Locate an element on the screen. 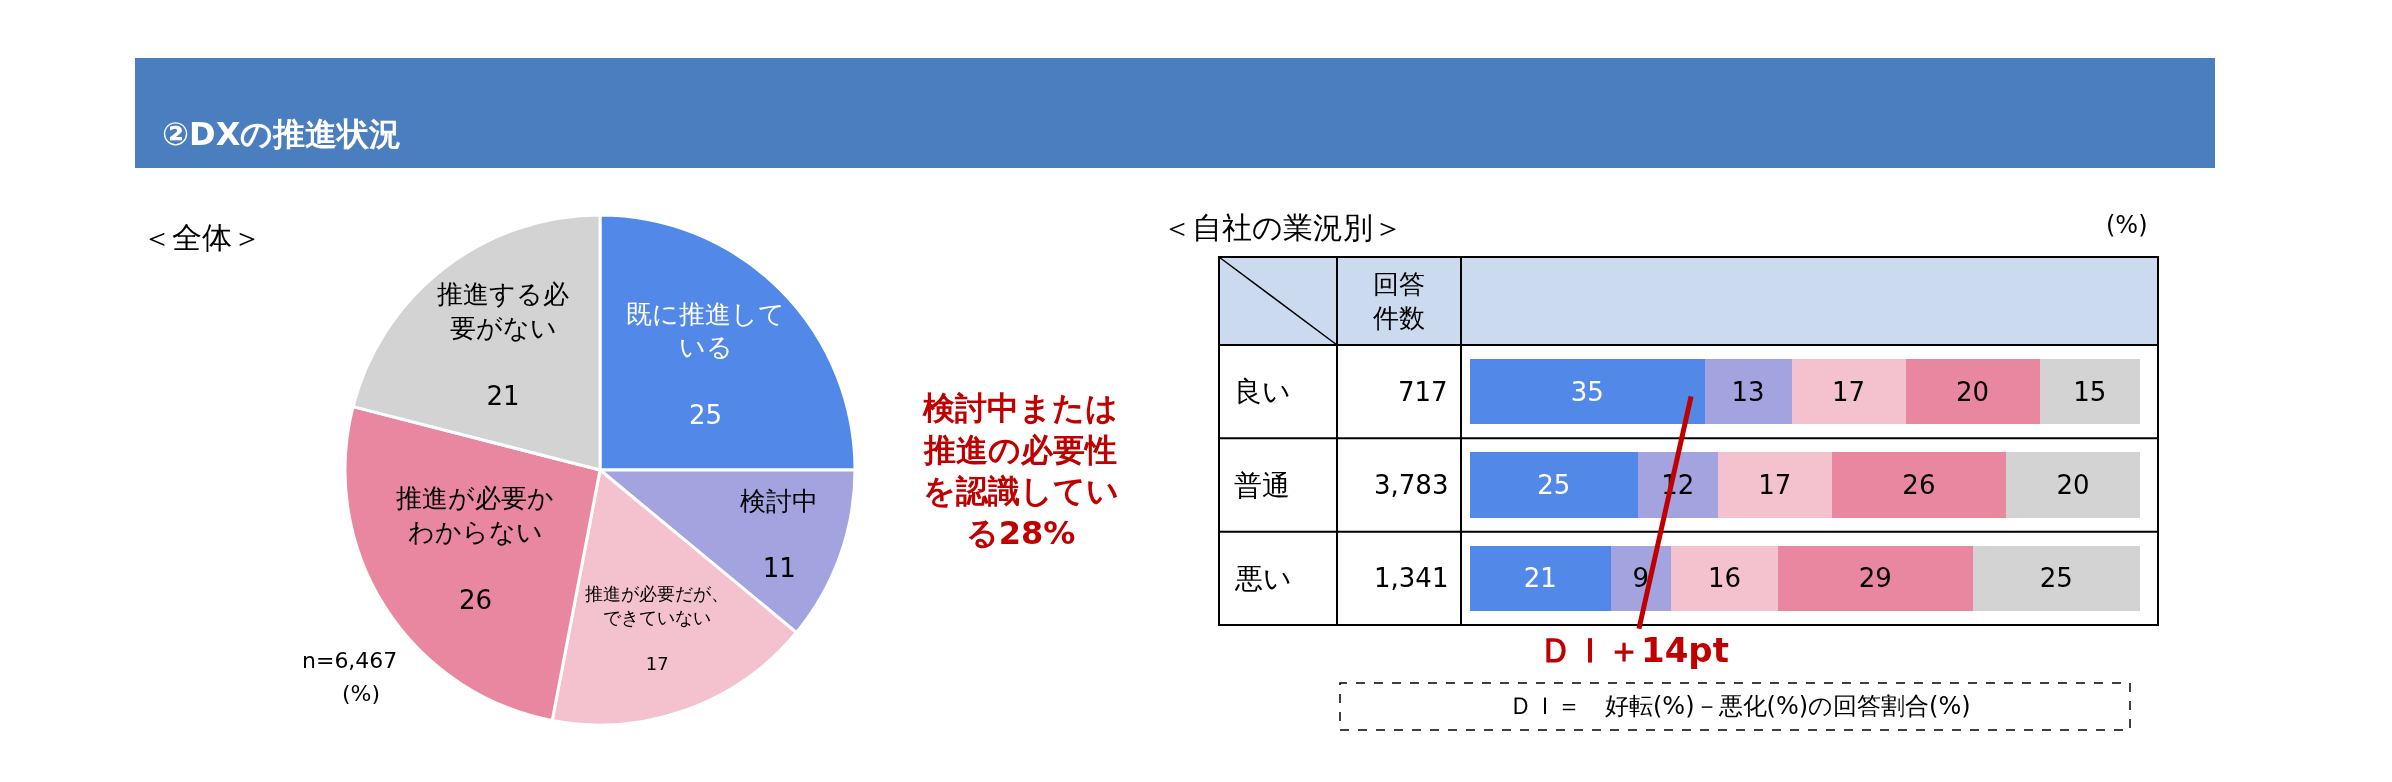 The width and height of the screenshot is (2392, 782). text: 3,783 is located at coordinates (1411, 485).